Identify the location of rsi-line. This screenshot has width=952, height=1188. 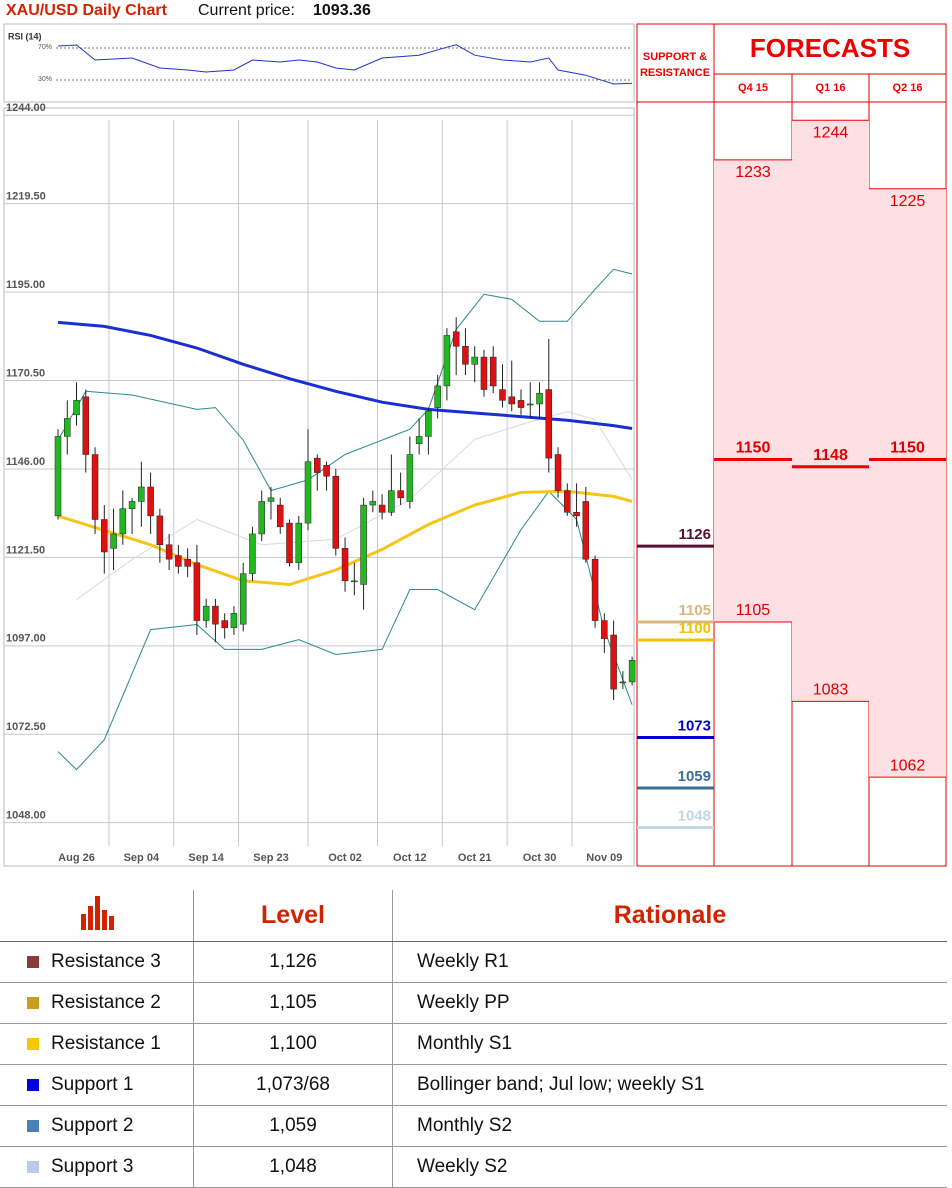
(345, 64).